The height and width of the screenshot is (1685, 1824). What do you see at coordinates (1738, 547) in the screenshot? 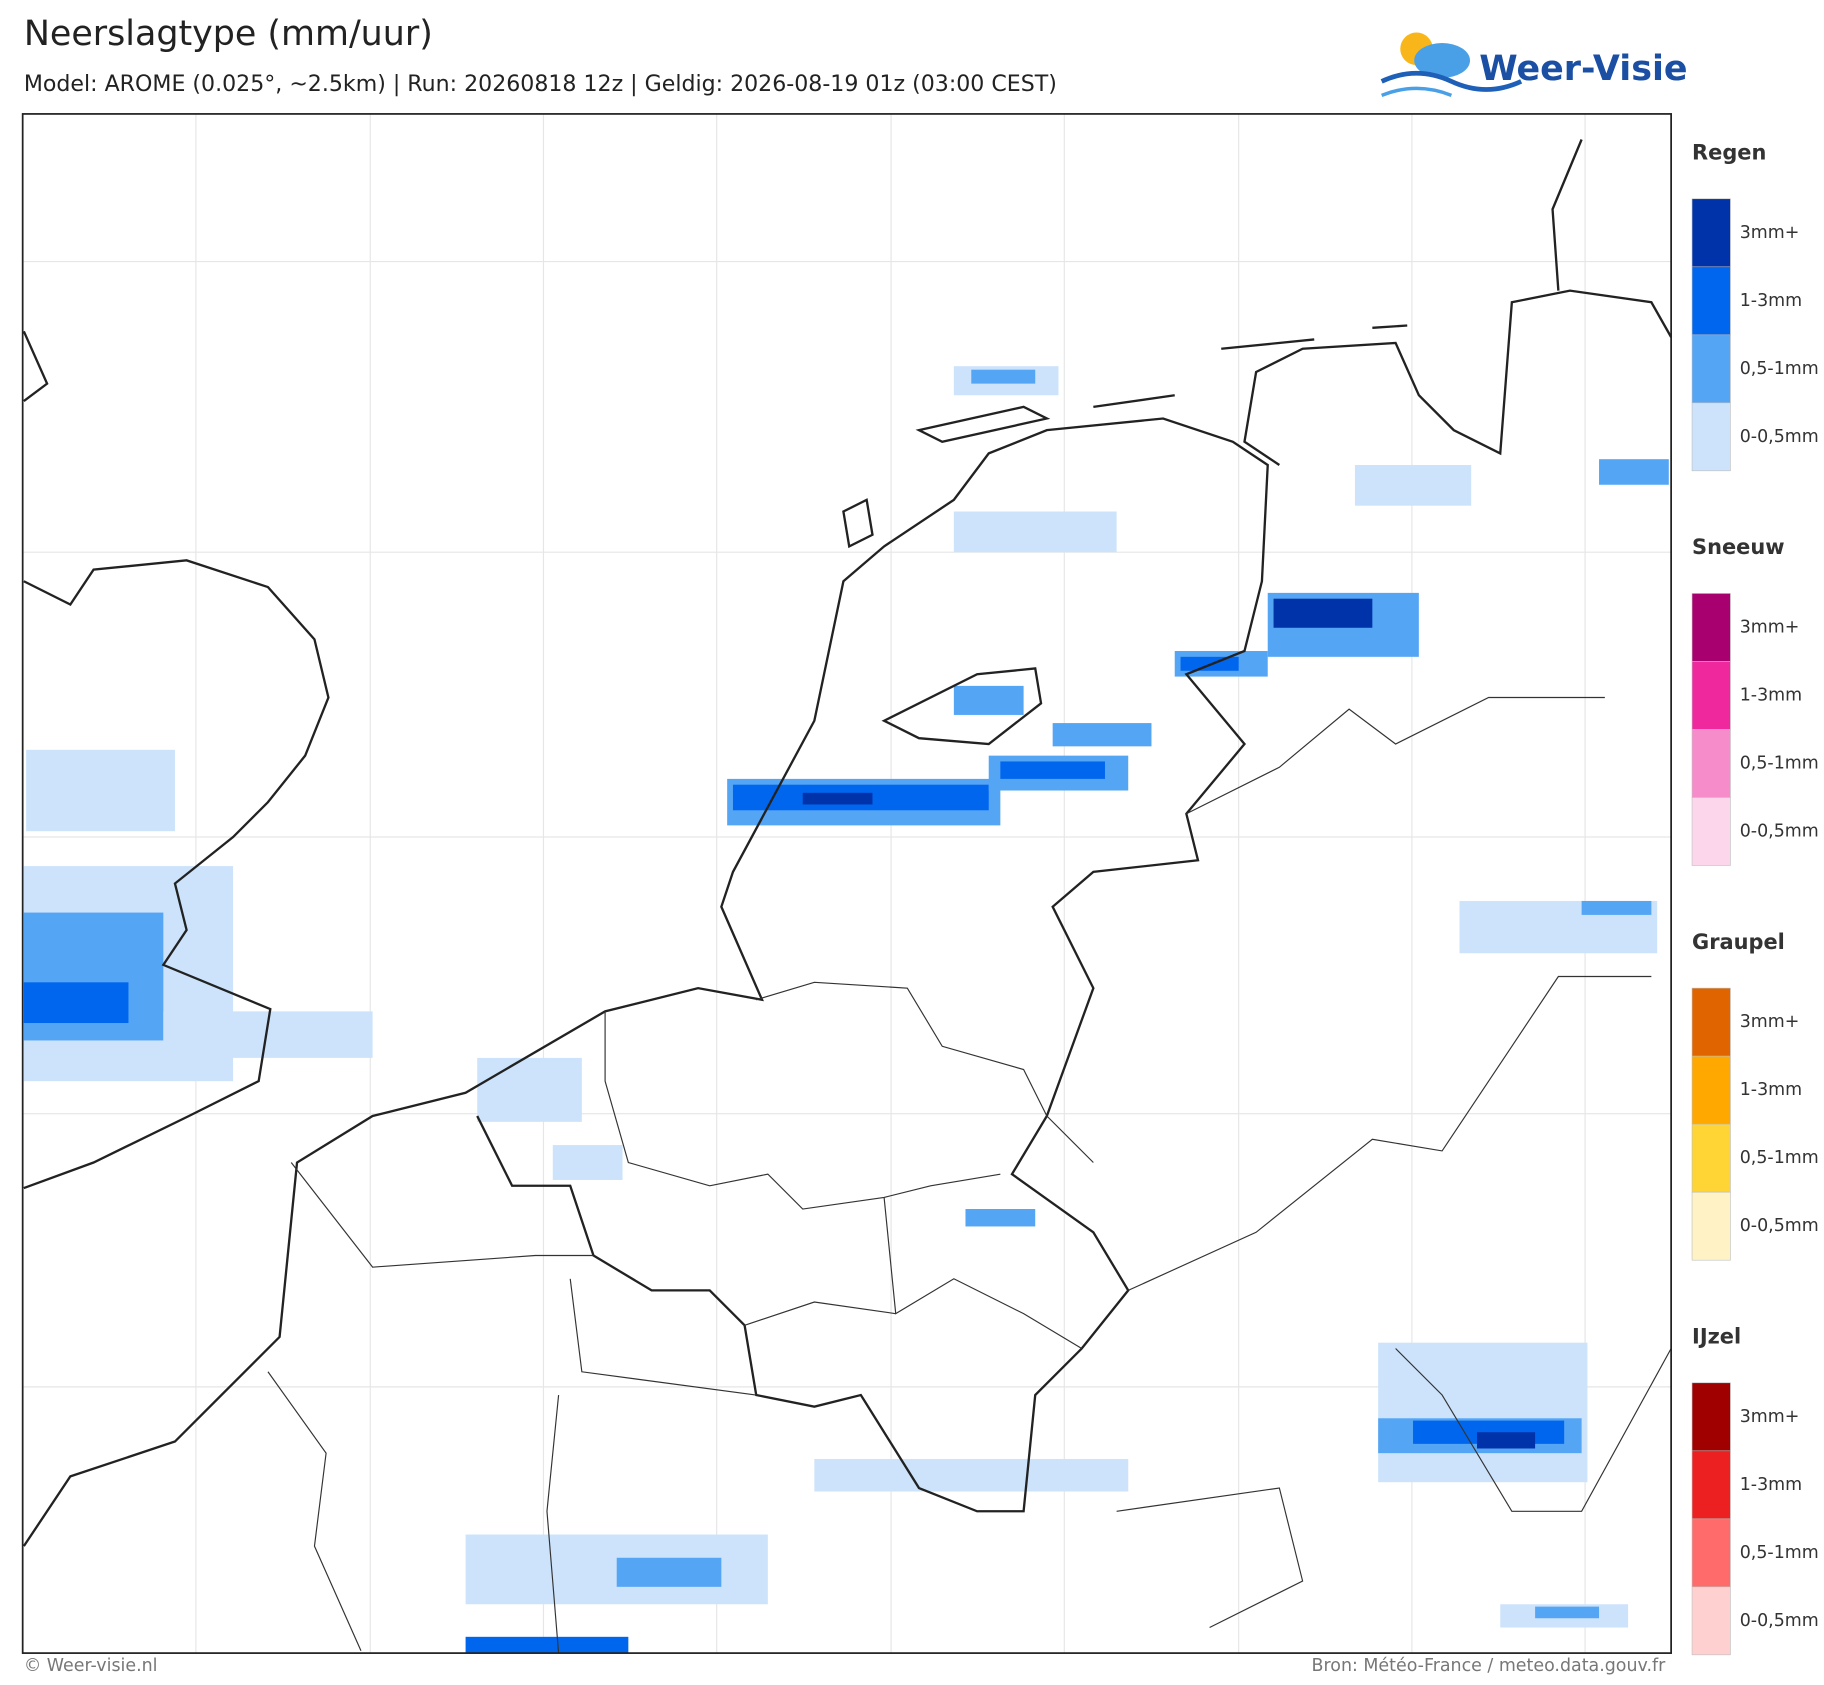
I see `legend-title: Sneeuw` at bounding box center [1738, 547].